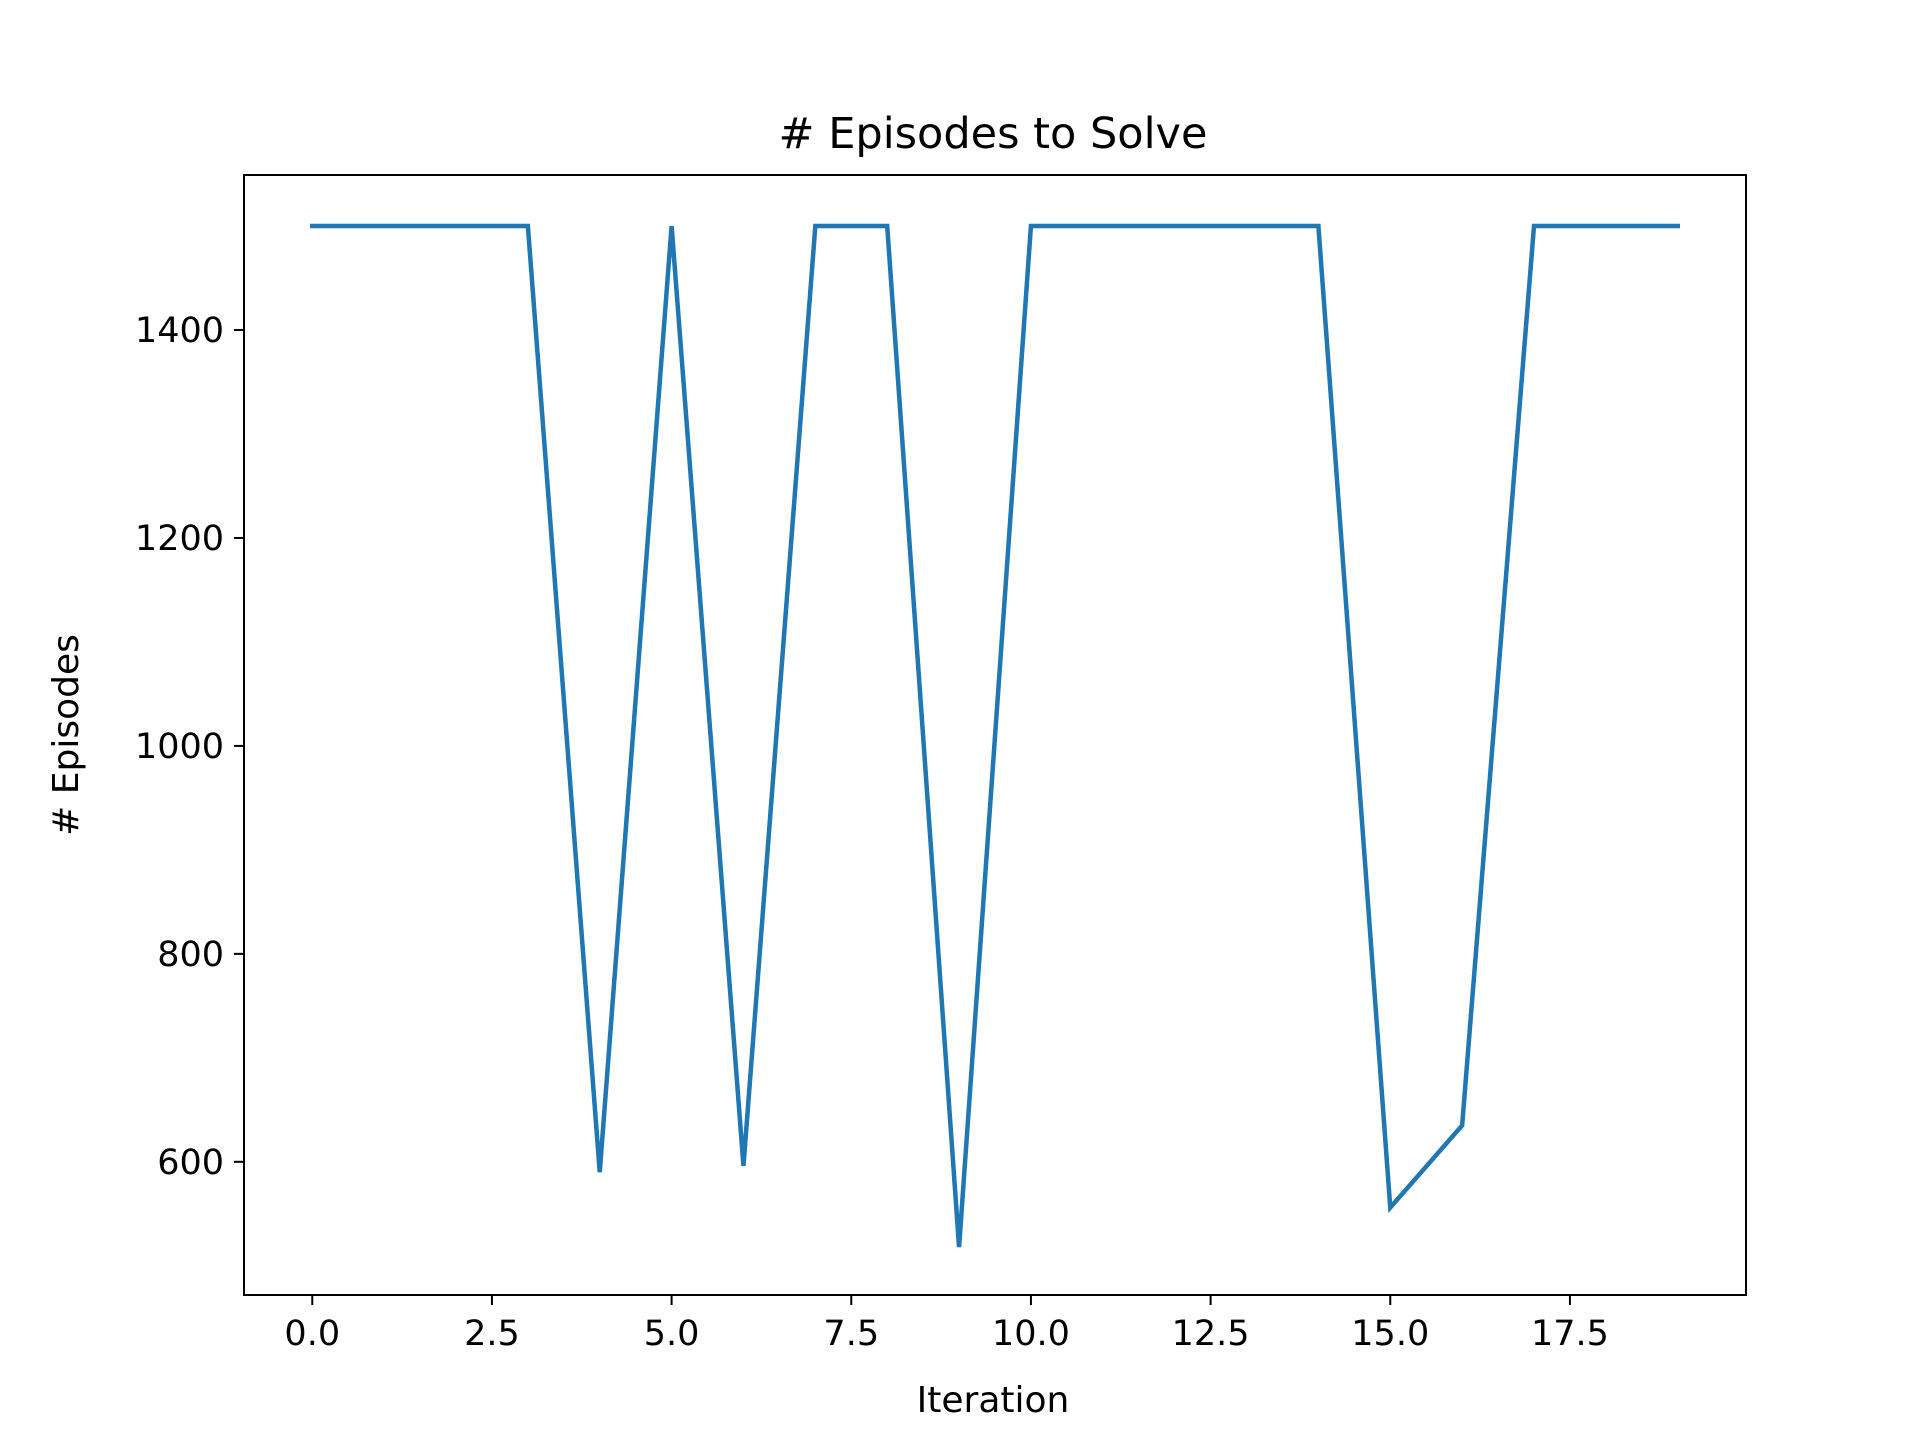  I want to click on x-tick-label: 12.5, so click(1211, 1334).